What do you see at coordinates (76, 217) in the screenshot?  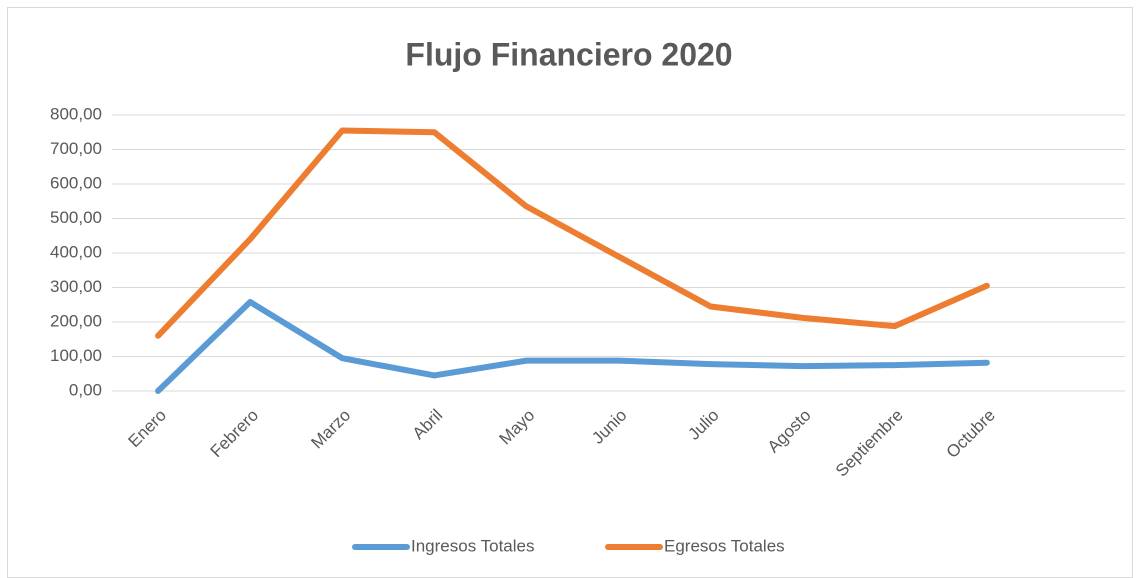 I see `y-tick-label: 500,00` at bounding box center [76, 217].